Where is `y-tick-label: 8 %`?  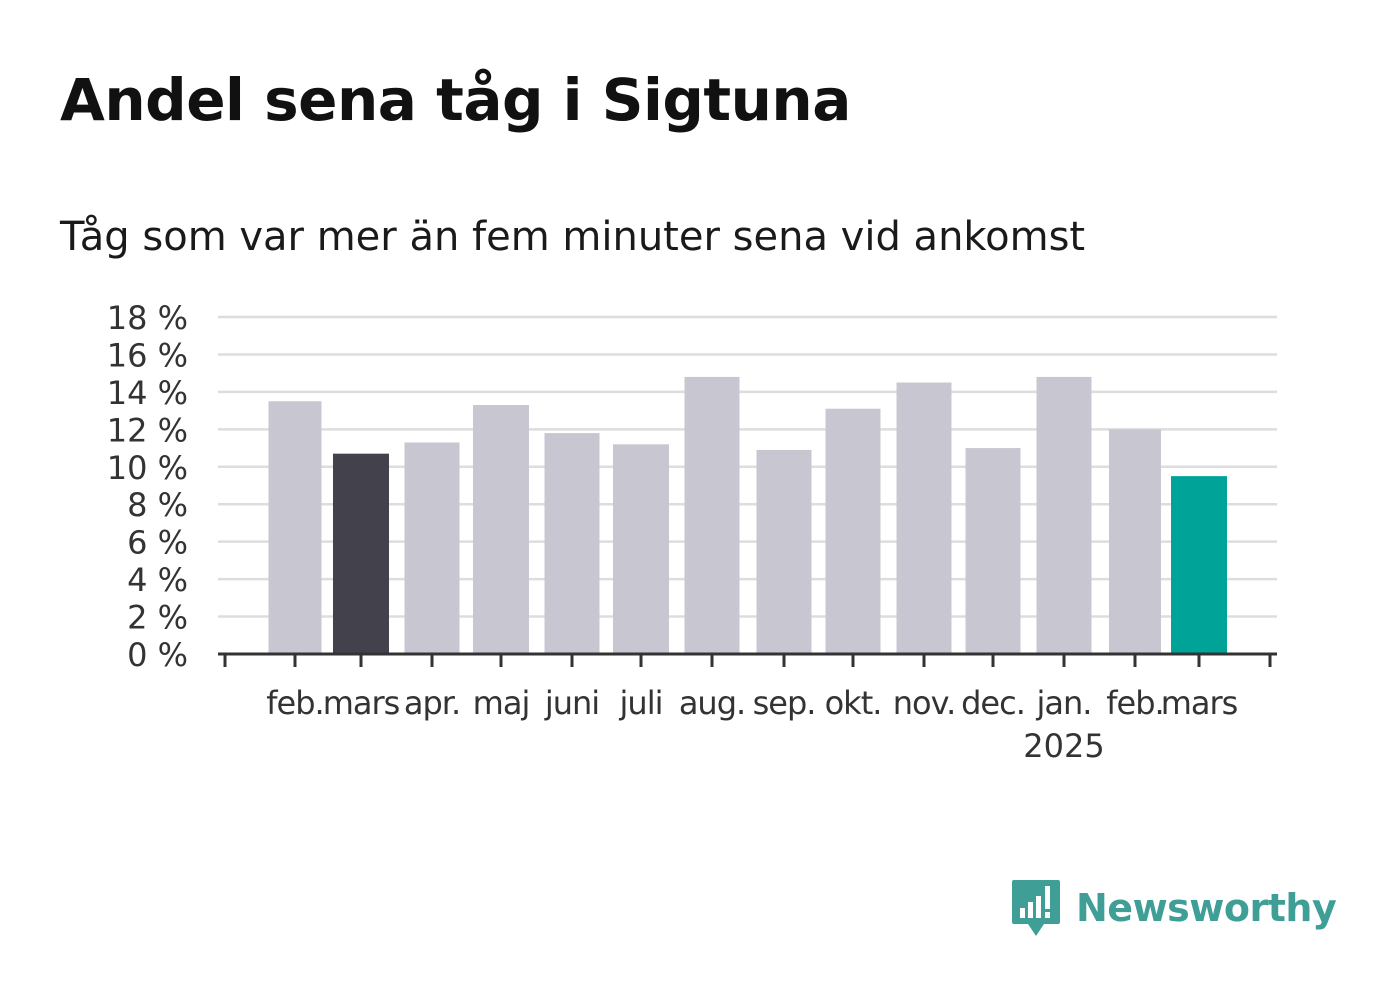
y-tick-label: 8 % is located at coordinates (157, 505).